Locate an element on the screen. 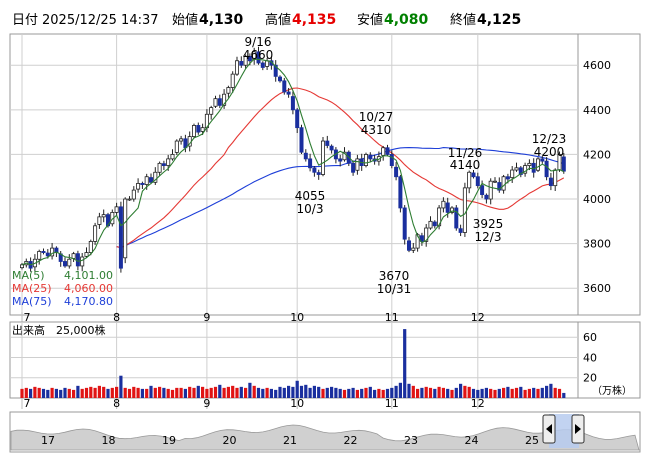 Image resolution: width=653 pixels, height=470 pixels. annotation-value: 3925 is located at coordinates (488, 224).